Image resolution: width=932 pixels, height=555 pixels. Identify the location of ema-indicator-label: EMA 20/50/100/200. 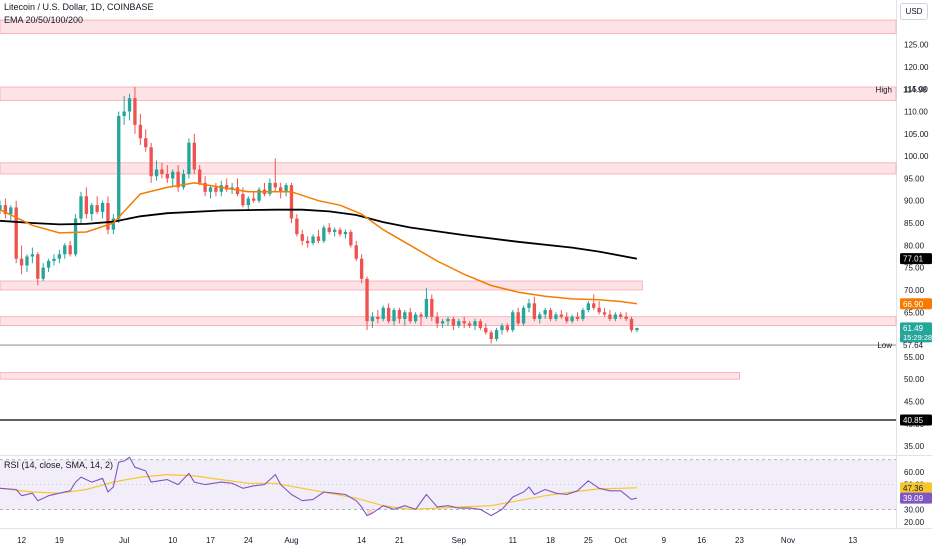
(44, 20).